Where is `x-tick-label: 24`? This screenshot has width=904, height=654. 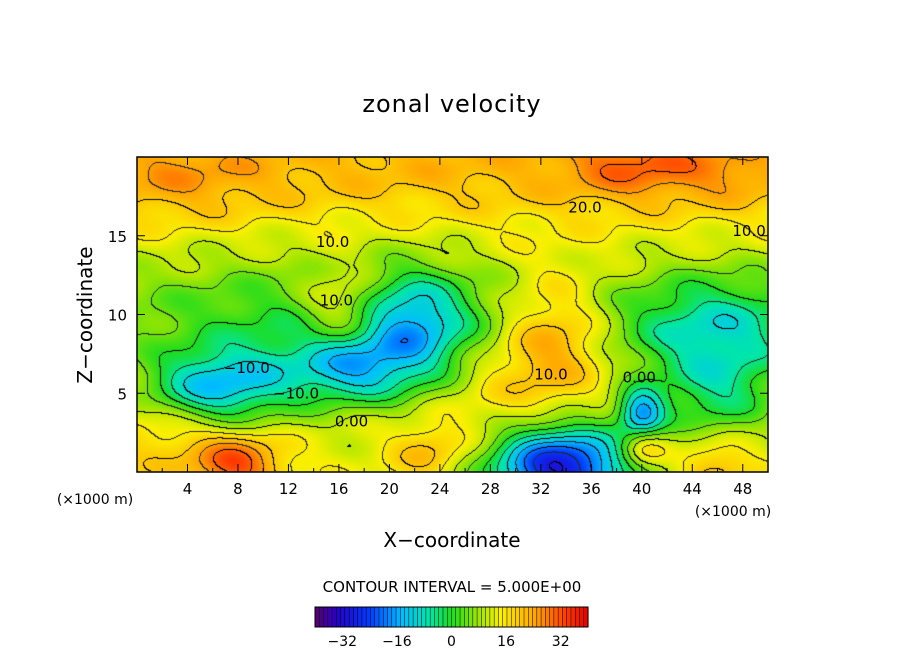 x-tick-label: 24 is located at coordinates (439, 489).